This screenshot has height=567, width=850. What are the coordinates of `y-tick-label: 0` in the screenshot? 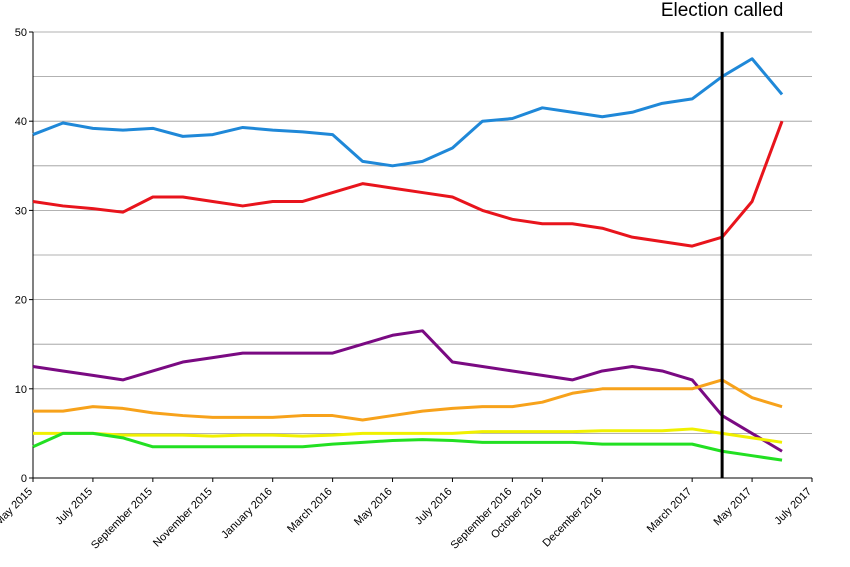 It's located at (24, 479).